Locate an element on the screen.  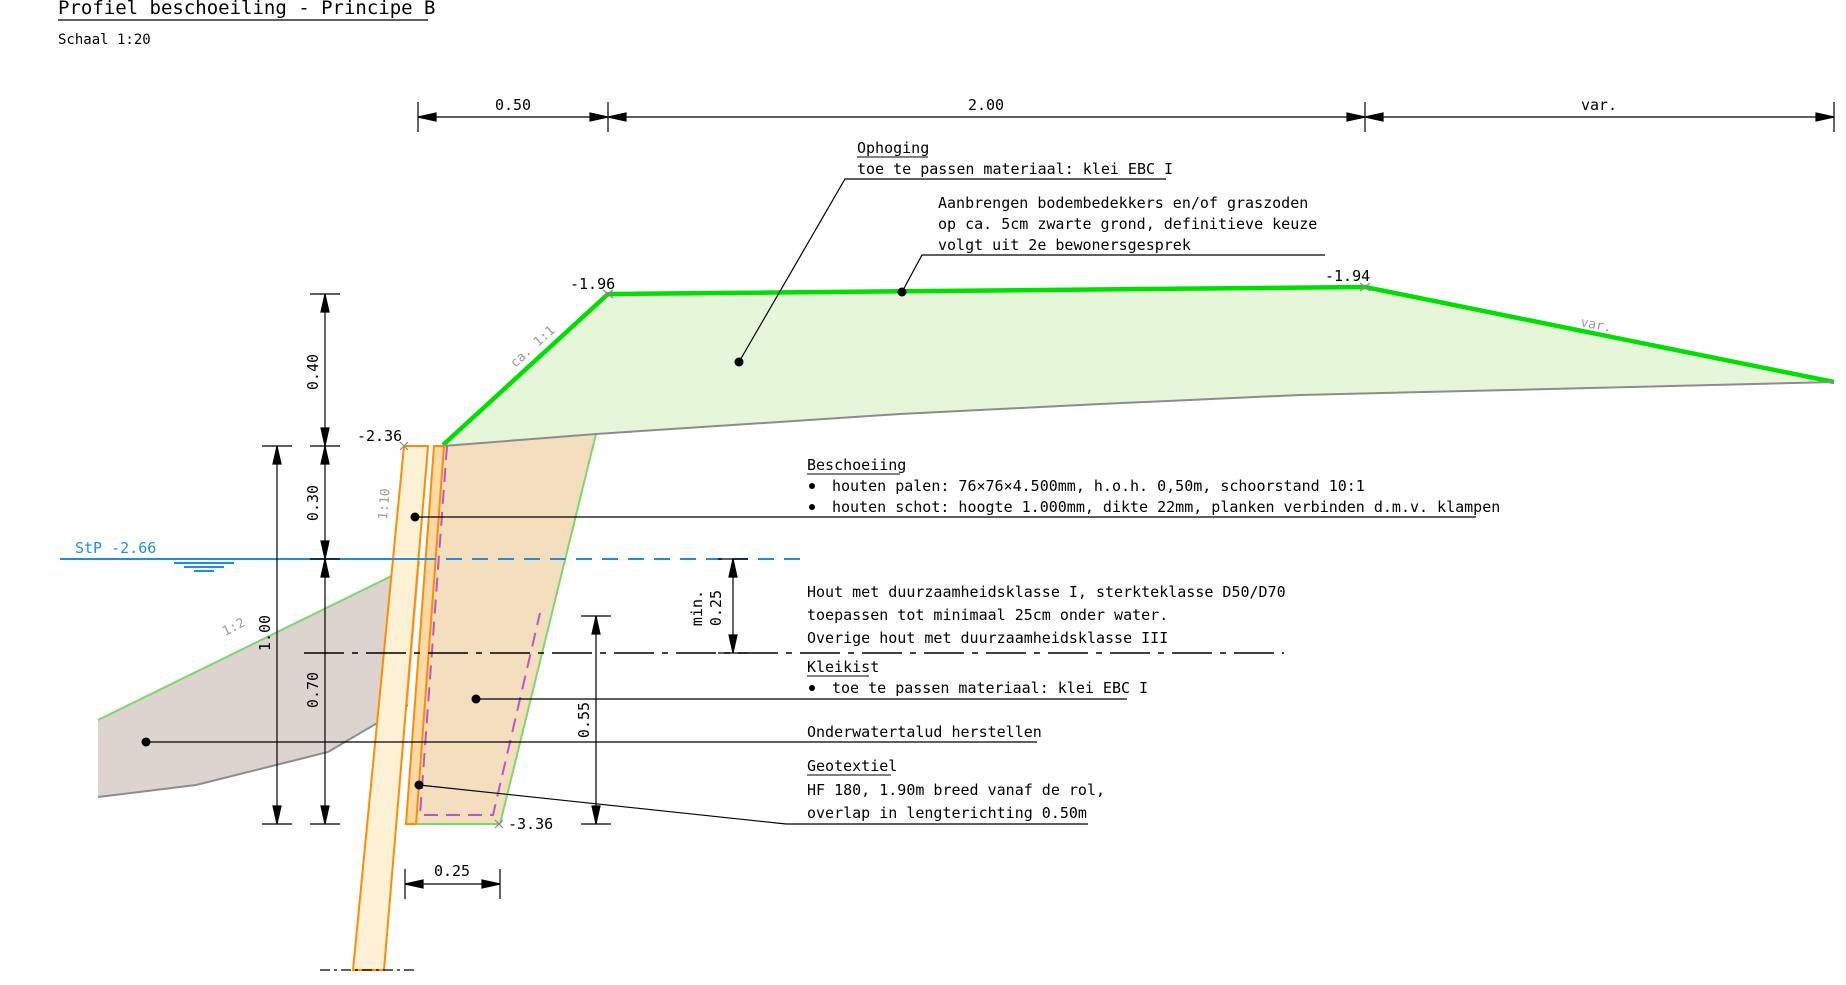
slope-right: var. is located at coordinates (1596, 325).